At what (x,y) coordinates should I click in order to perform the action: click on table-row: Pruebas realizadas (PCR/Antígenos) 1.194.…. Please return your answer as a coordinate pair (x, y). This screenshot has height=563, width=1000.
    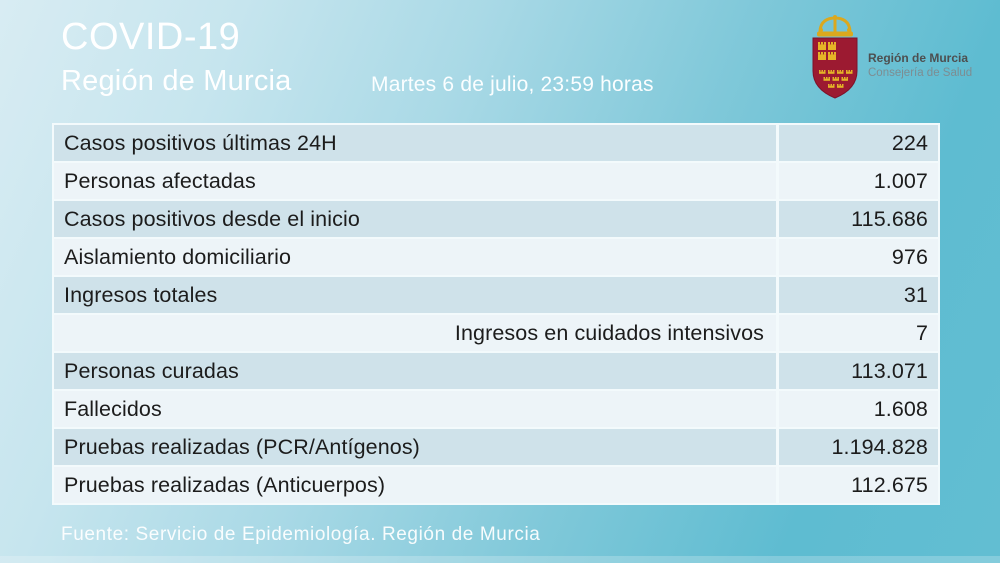
    Looking at the image, I should click on (496, 447).